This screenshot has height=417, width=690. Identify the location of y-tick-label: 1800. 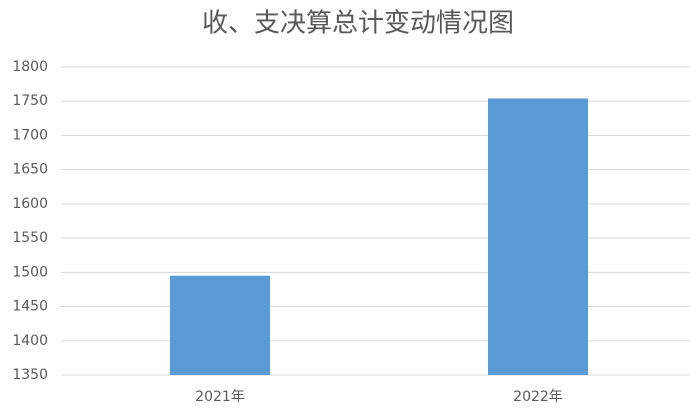
(30, 67).